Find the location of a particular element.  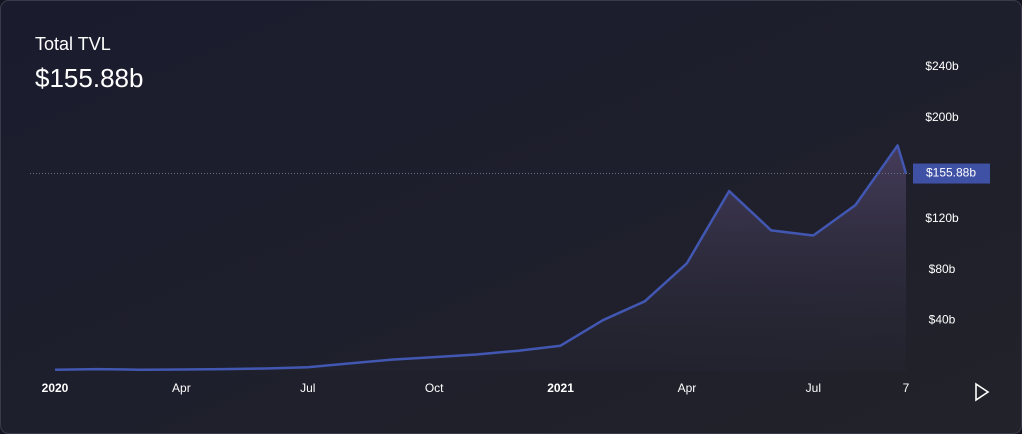

y-tick-label: $80b is located at coordinates (942, 269).